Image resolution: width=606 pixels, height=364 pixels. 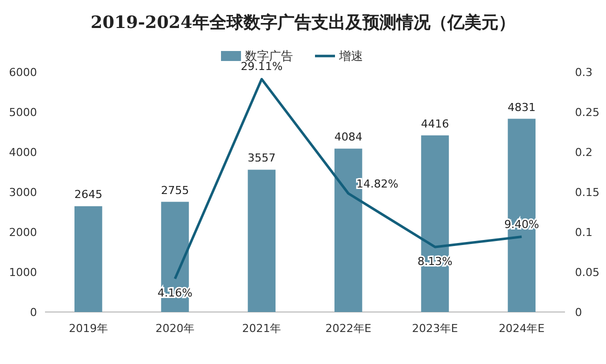 What do you see at coordinates (587, 272) in the screenshot?
I see `y2-tick-label: 0.05` at bounding box center [587, 272].